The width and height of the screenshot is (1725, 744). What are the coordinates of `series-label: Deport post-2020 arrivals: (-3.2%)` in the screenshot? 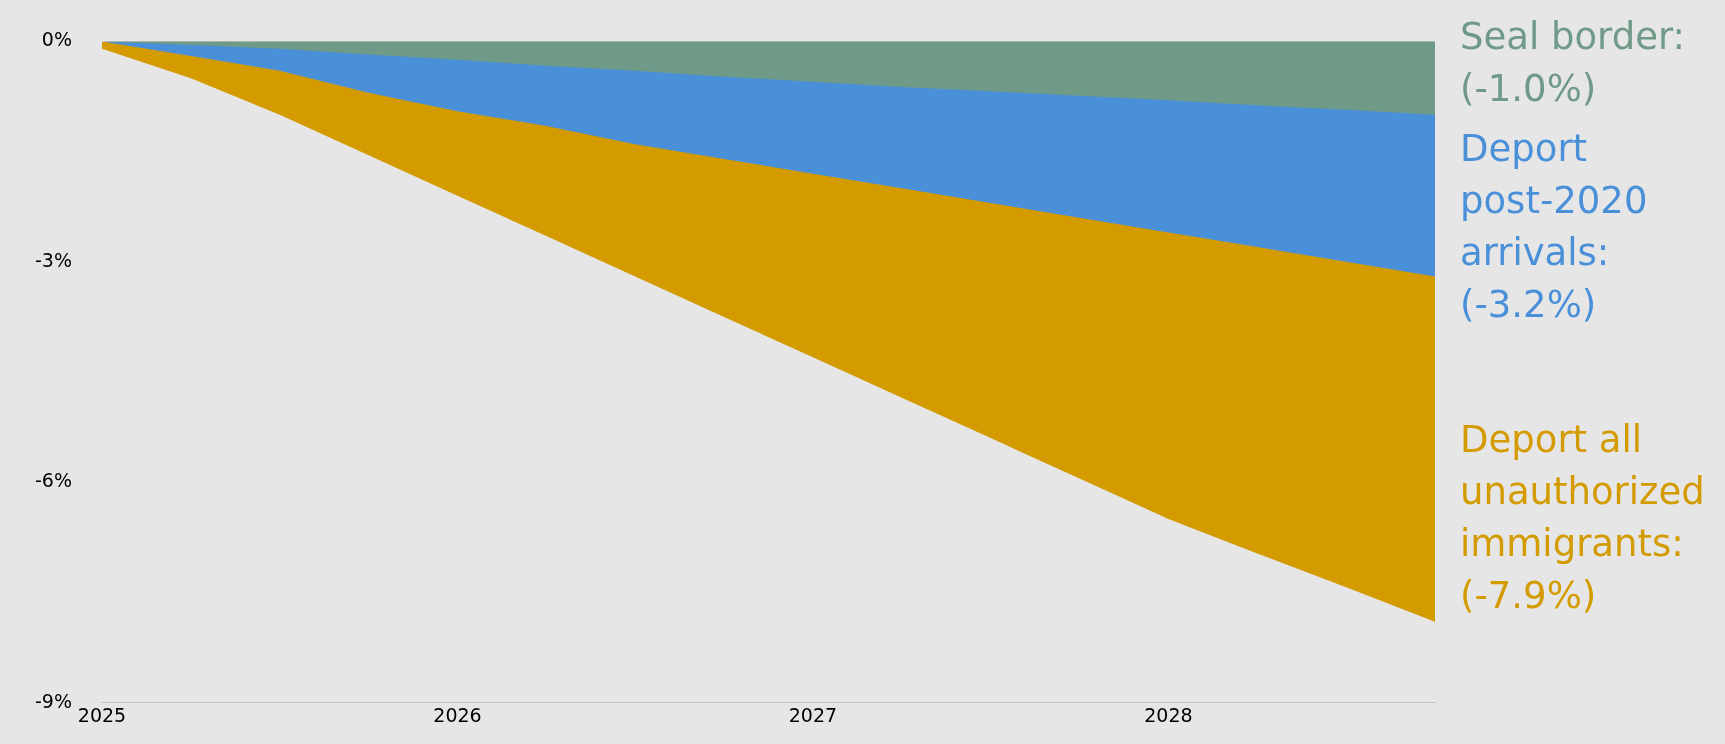 It's located at (1554, 226).